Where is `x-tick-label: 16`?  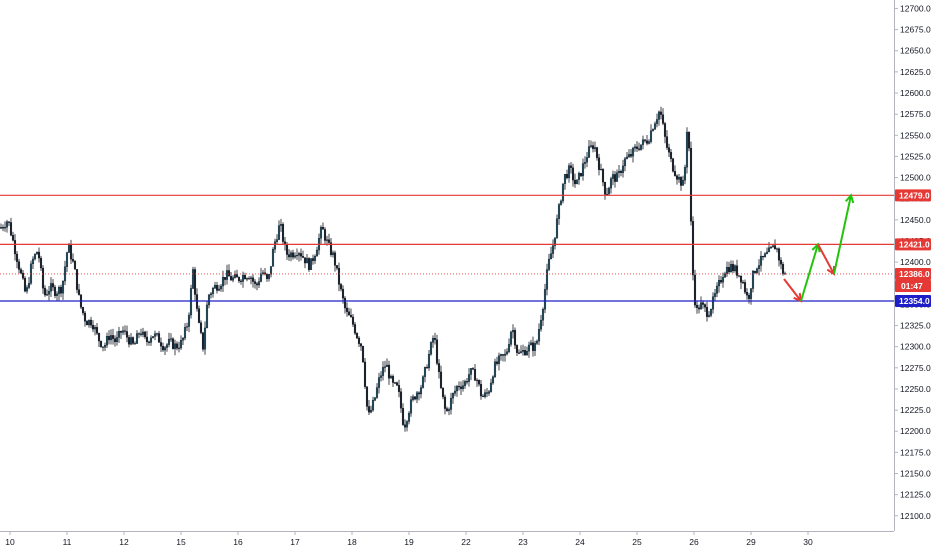
x-tick-label: 16 is located at coordinates (238, 542).